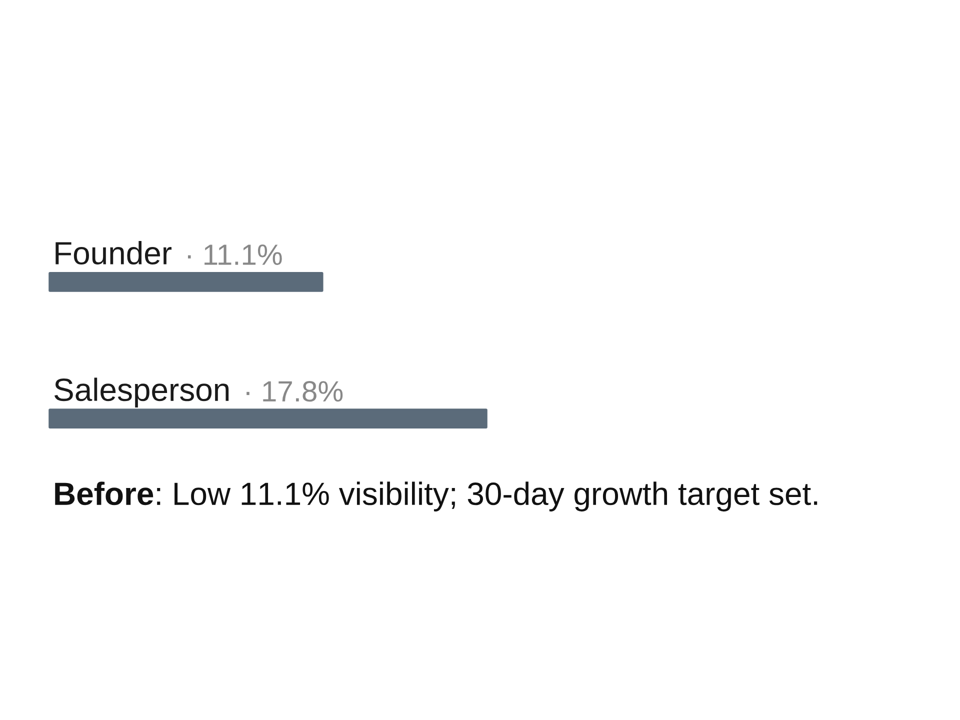 This screenshot has height=720, width=960. What do you see at coordinates (235, 254) in the screenshot?
I see `data-label: · 11.1%` at bounding box center [235, 254].